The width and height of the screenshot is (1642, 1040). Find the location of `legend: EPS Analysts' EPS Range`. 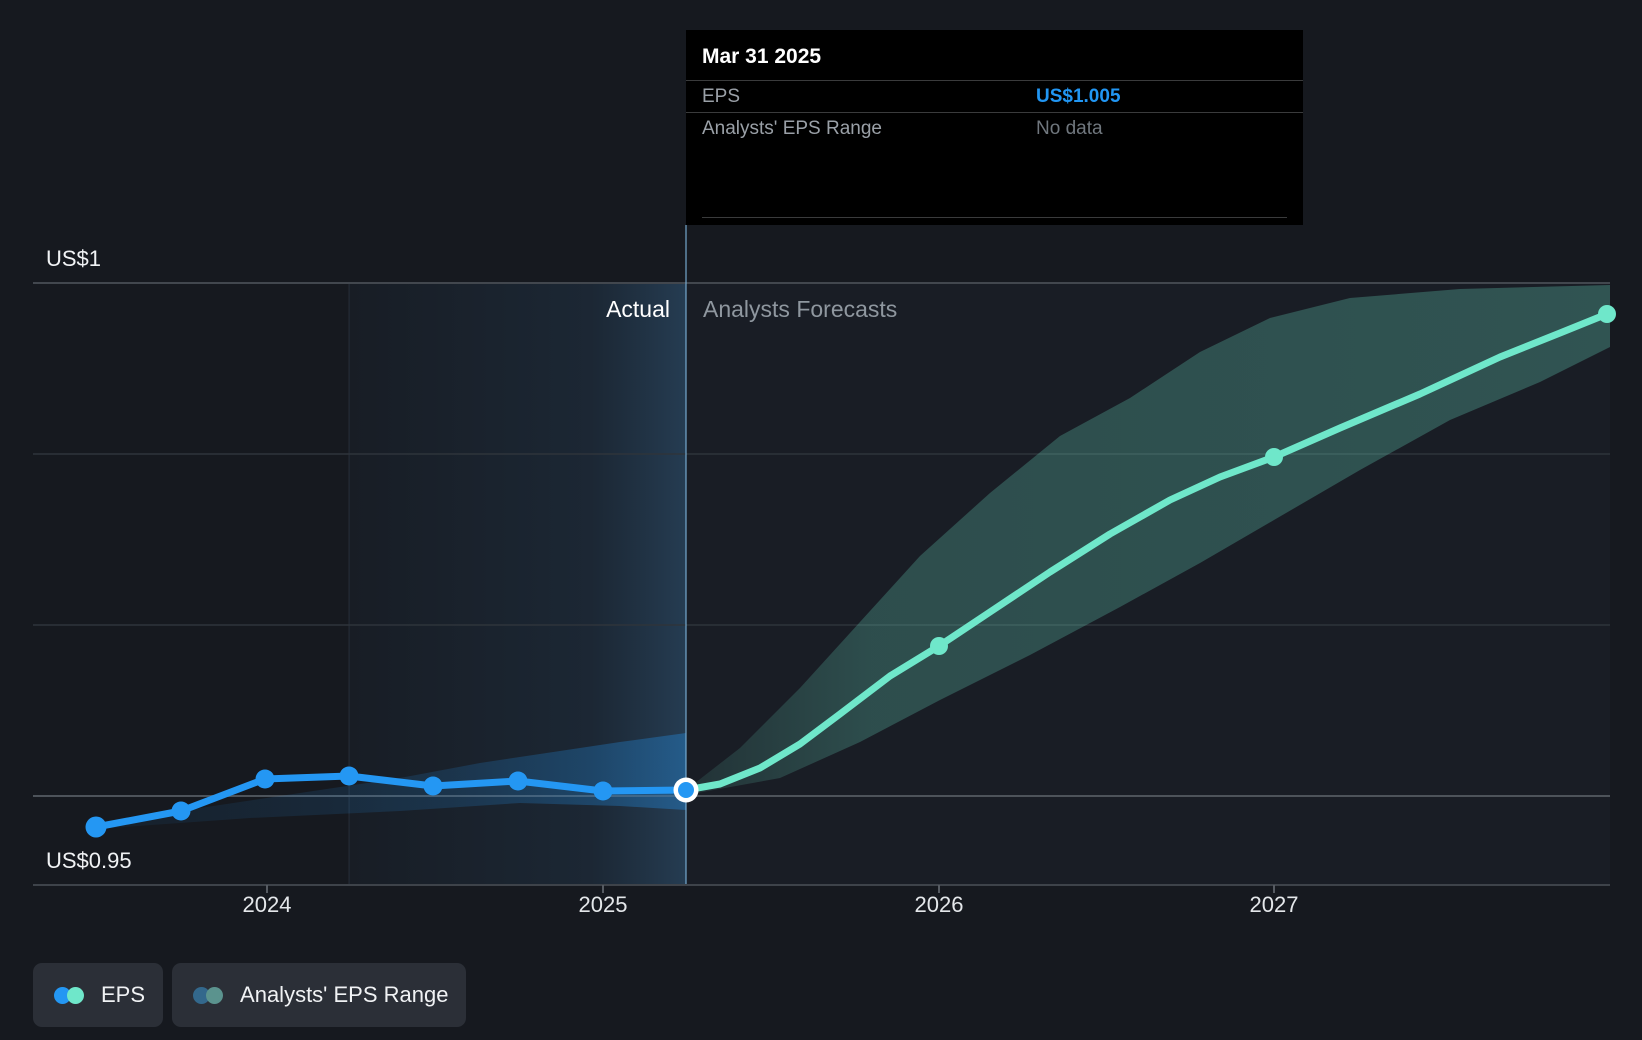

legend: EPS Analysts' EPS Range is located at coordinates (250, 995).